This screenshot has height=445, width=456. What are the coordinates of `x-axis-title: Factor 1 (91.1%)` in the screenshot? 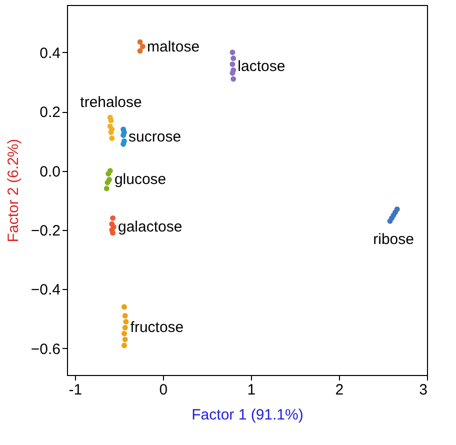 It's located at (248, 415).